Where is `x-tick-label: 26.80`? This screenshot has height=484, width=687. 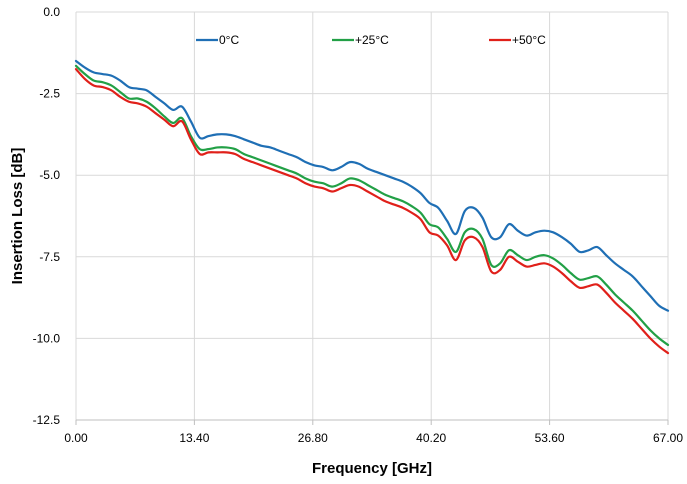
x-tick-label: 26.80 is located at coordinates (313, 438).